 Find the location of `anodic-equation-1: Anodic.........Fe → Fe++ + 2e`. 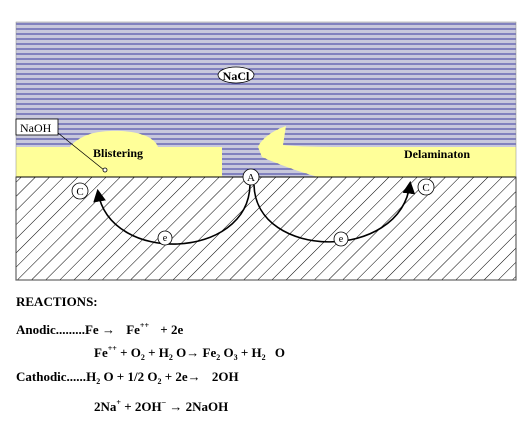

anodic-equation-1: Anodic.........Fe → Fe++ + 2e is located at coordinates (100, 329).